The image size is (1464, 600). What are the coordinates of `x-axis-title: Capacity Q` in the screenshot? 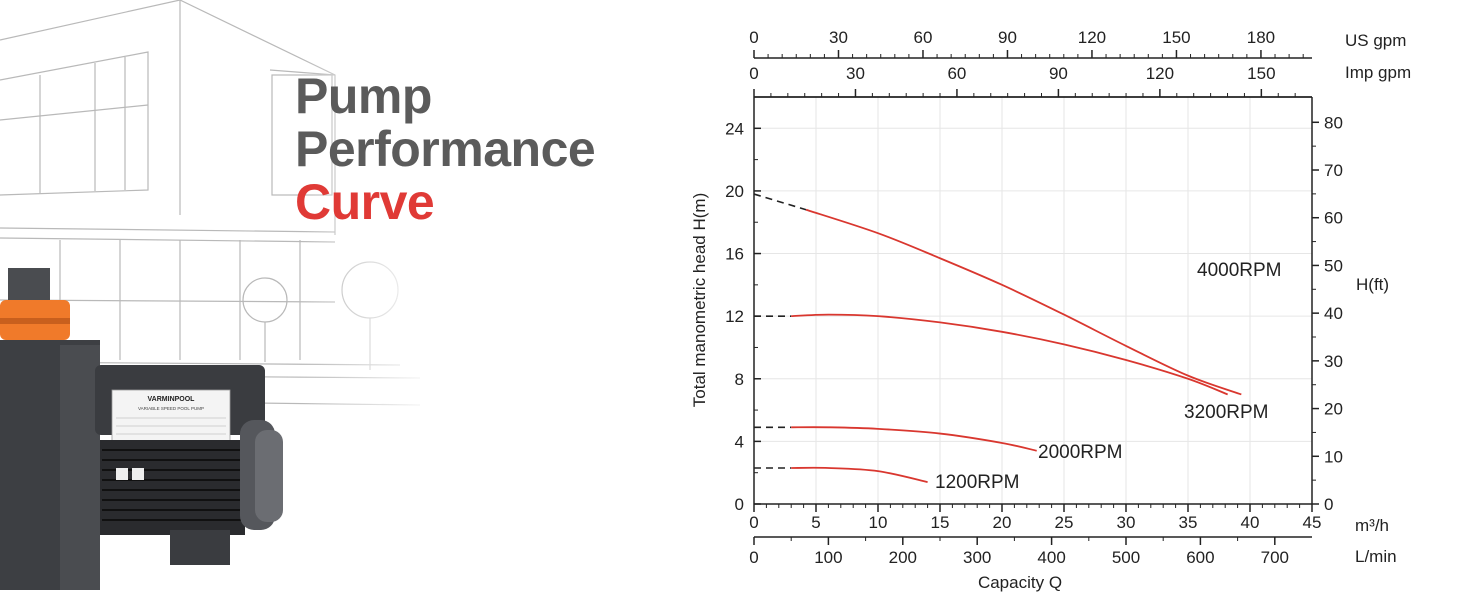 It's located at (1020, 582).